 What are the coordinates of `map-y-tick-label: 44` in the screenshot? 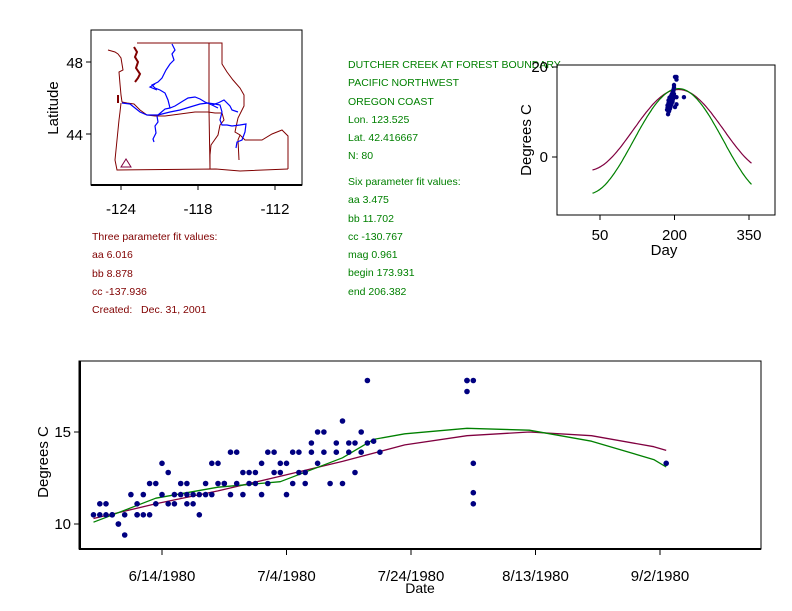 It's located at (74, 135).